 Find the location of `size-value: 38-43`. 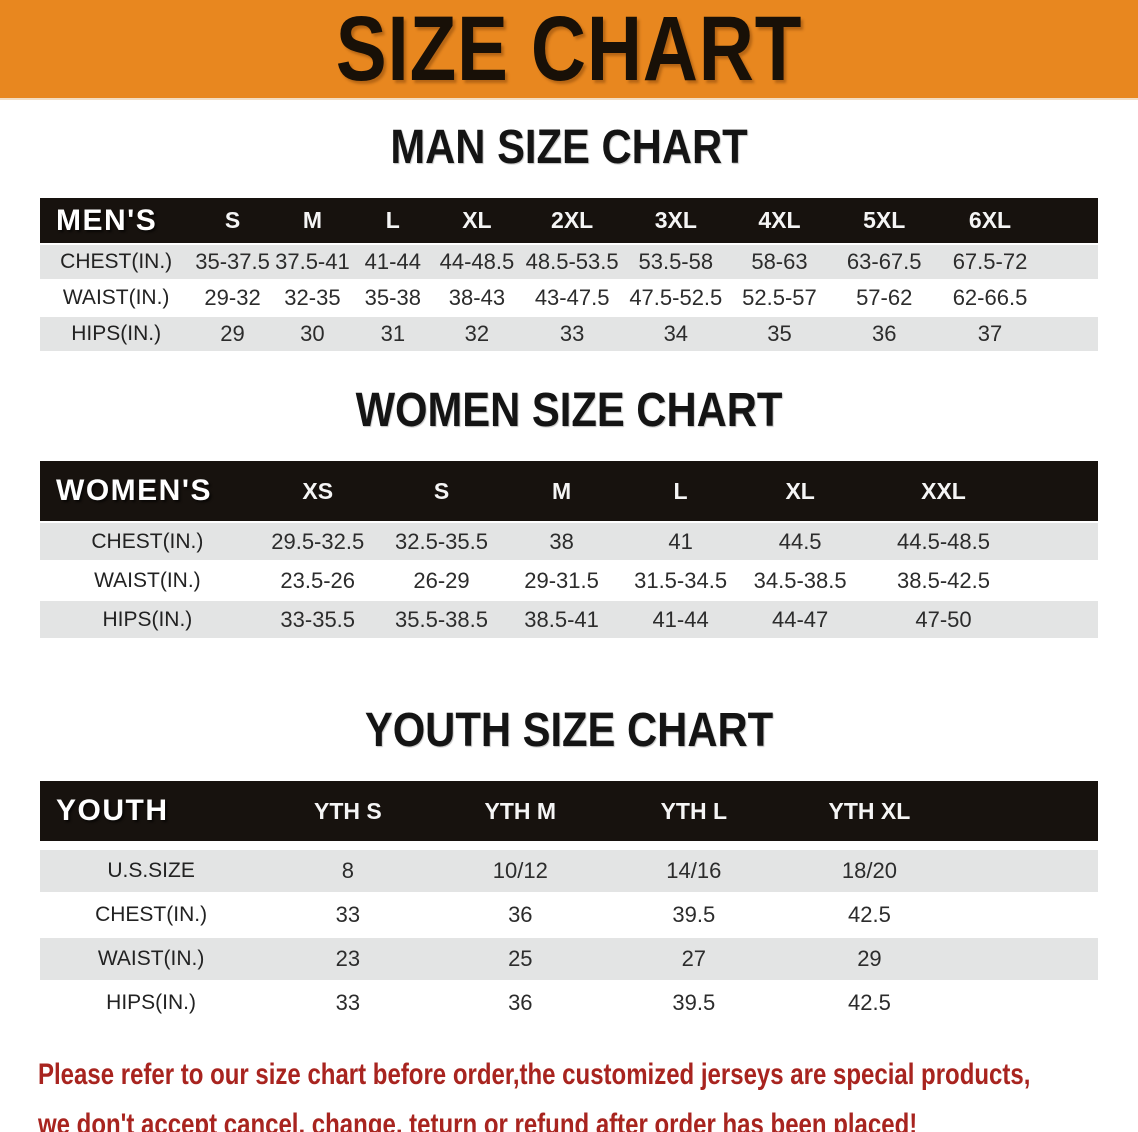

size-value: 38-43 is located at coordinates (477, 297).